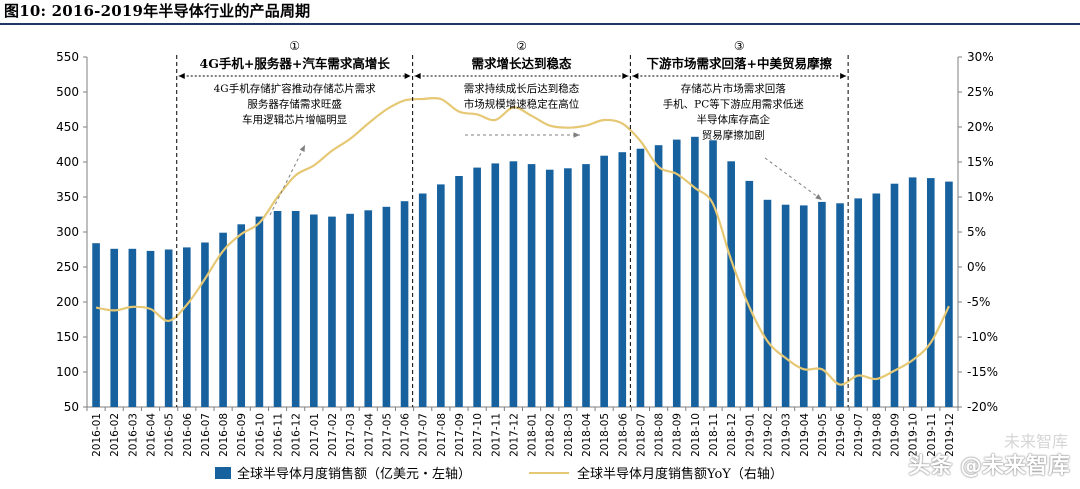 The width and height of the screenshot is (1080, 489). I want to click on phase-marker: ③, so click(739, 46).